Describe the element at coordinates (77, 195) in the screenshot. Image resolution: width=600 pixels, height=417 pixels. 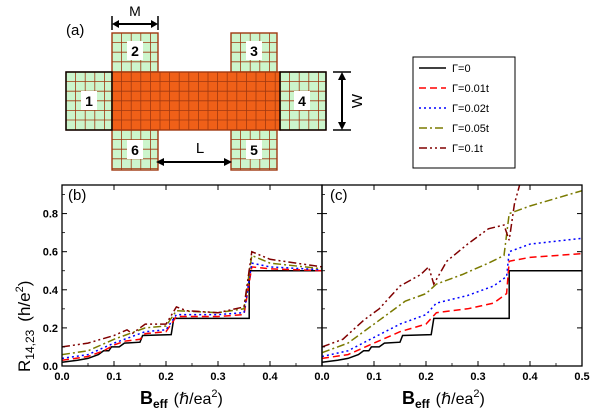
I see `panel-b-label: (b)` at that location.